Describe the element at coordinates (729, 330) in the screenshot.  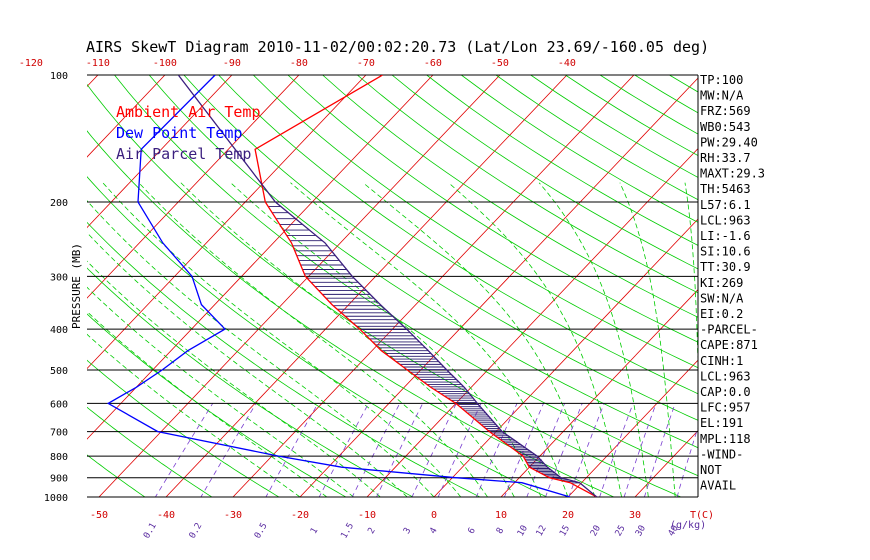
I see `index-entry: -PARCEL-` at that location.